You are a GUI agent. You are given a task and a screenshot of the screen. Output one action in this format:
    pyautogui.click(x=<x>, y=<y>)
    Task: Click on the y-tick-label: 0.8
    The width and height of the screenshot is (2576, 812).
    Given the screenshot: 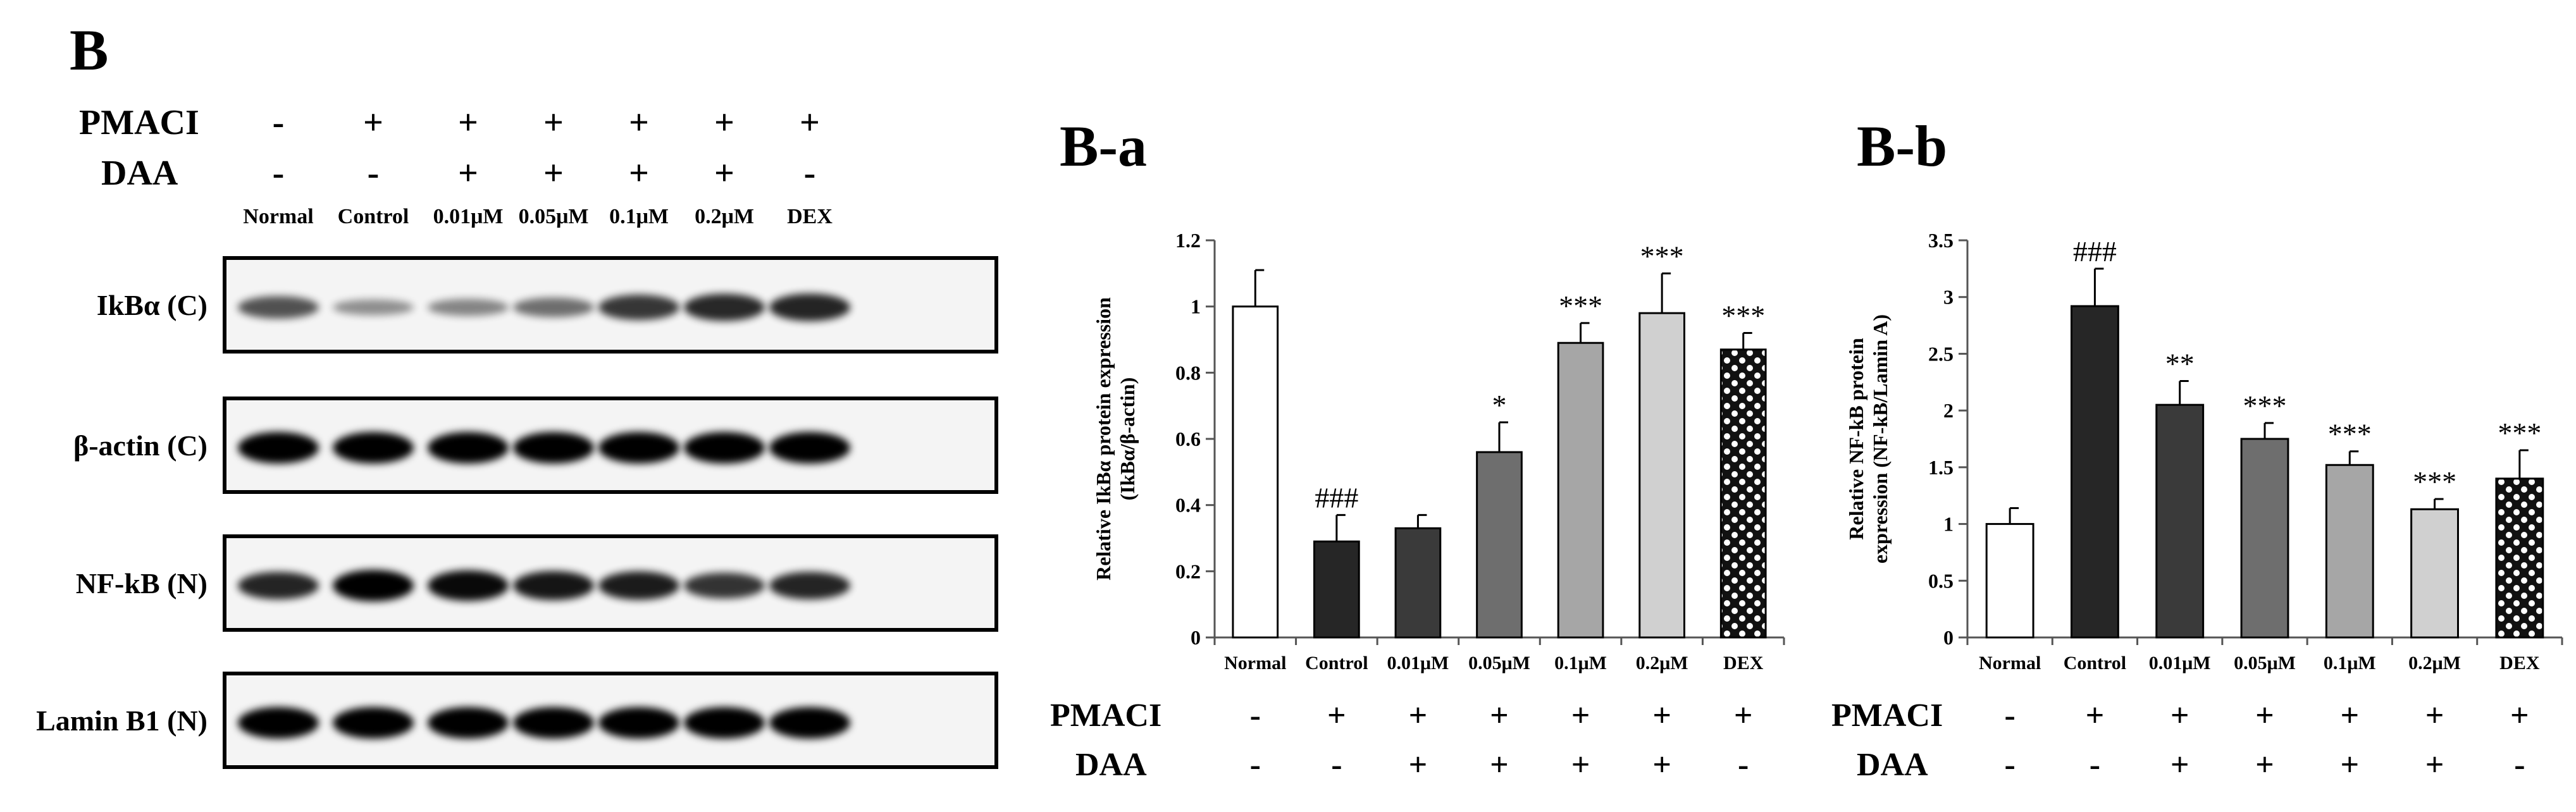 What is the action you would take?
    pyautogui.click(x=1188, y=372)
    